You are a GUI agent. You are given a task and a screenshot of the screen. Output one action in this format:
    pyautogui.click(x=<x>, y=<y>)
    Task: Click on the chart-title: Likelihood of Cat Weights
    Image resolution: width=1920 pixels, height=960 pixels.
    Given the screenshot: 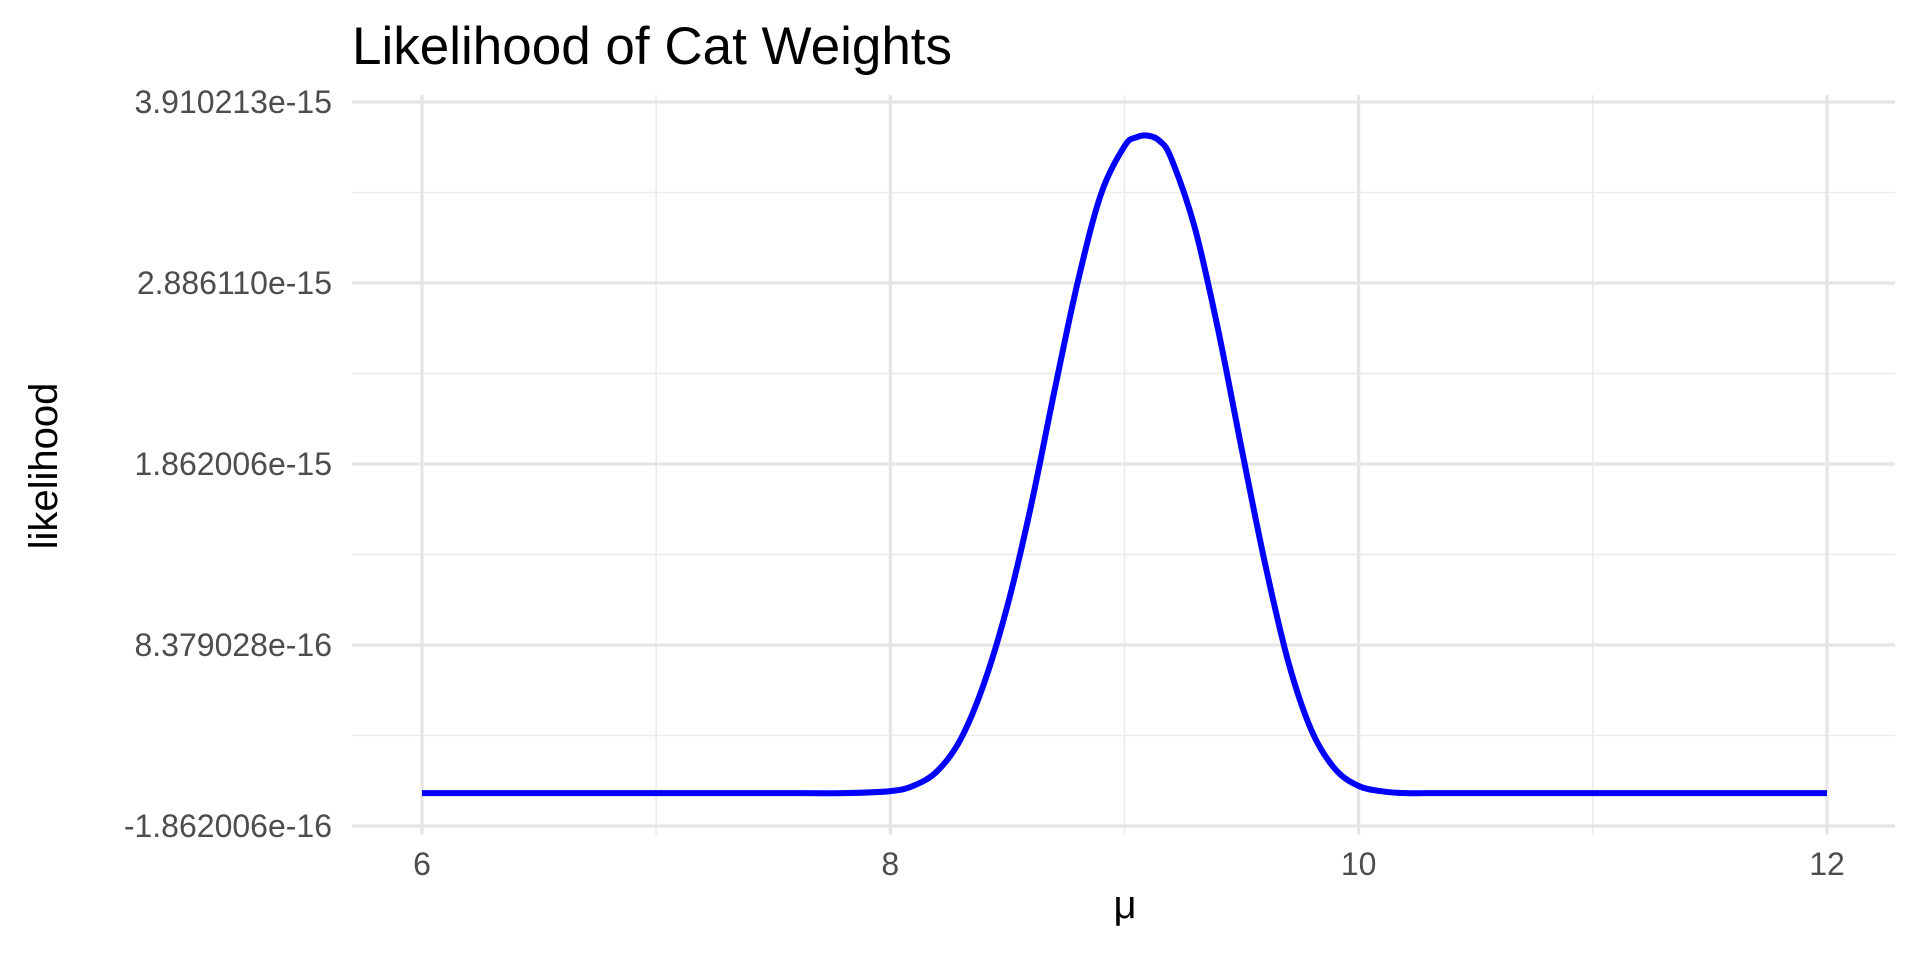 What is the action you would take?
    pyautogui.click(x=652, y=46)
    